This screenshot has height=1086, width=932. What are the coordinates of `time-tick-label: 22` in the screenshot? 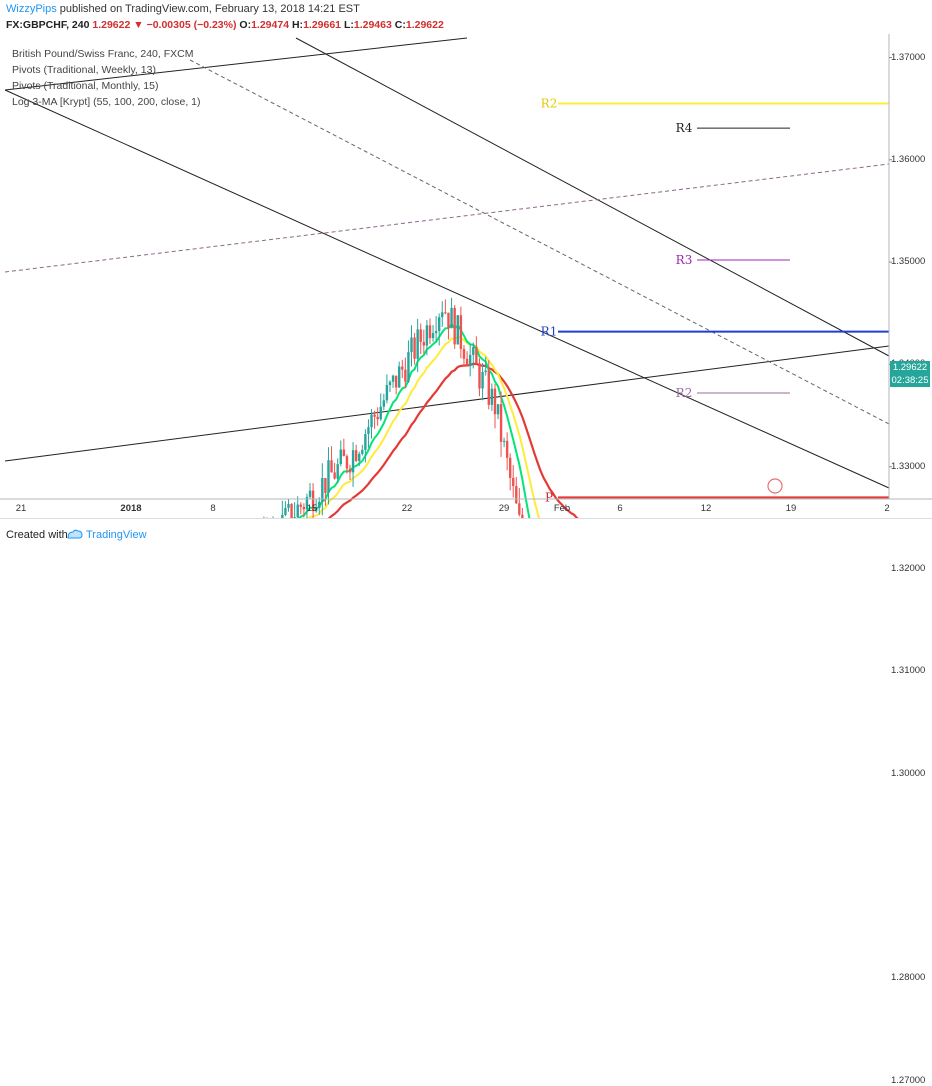 It's located at (407, 508).